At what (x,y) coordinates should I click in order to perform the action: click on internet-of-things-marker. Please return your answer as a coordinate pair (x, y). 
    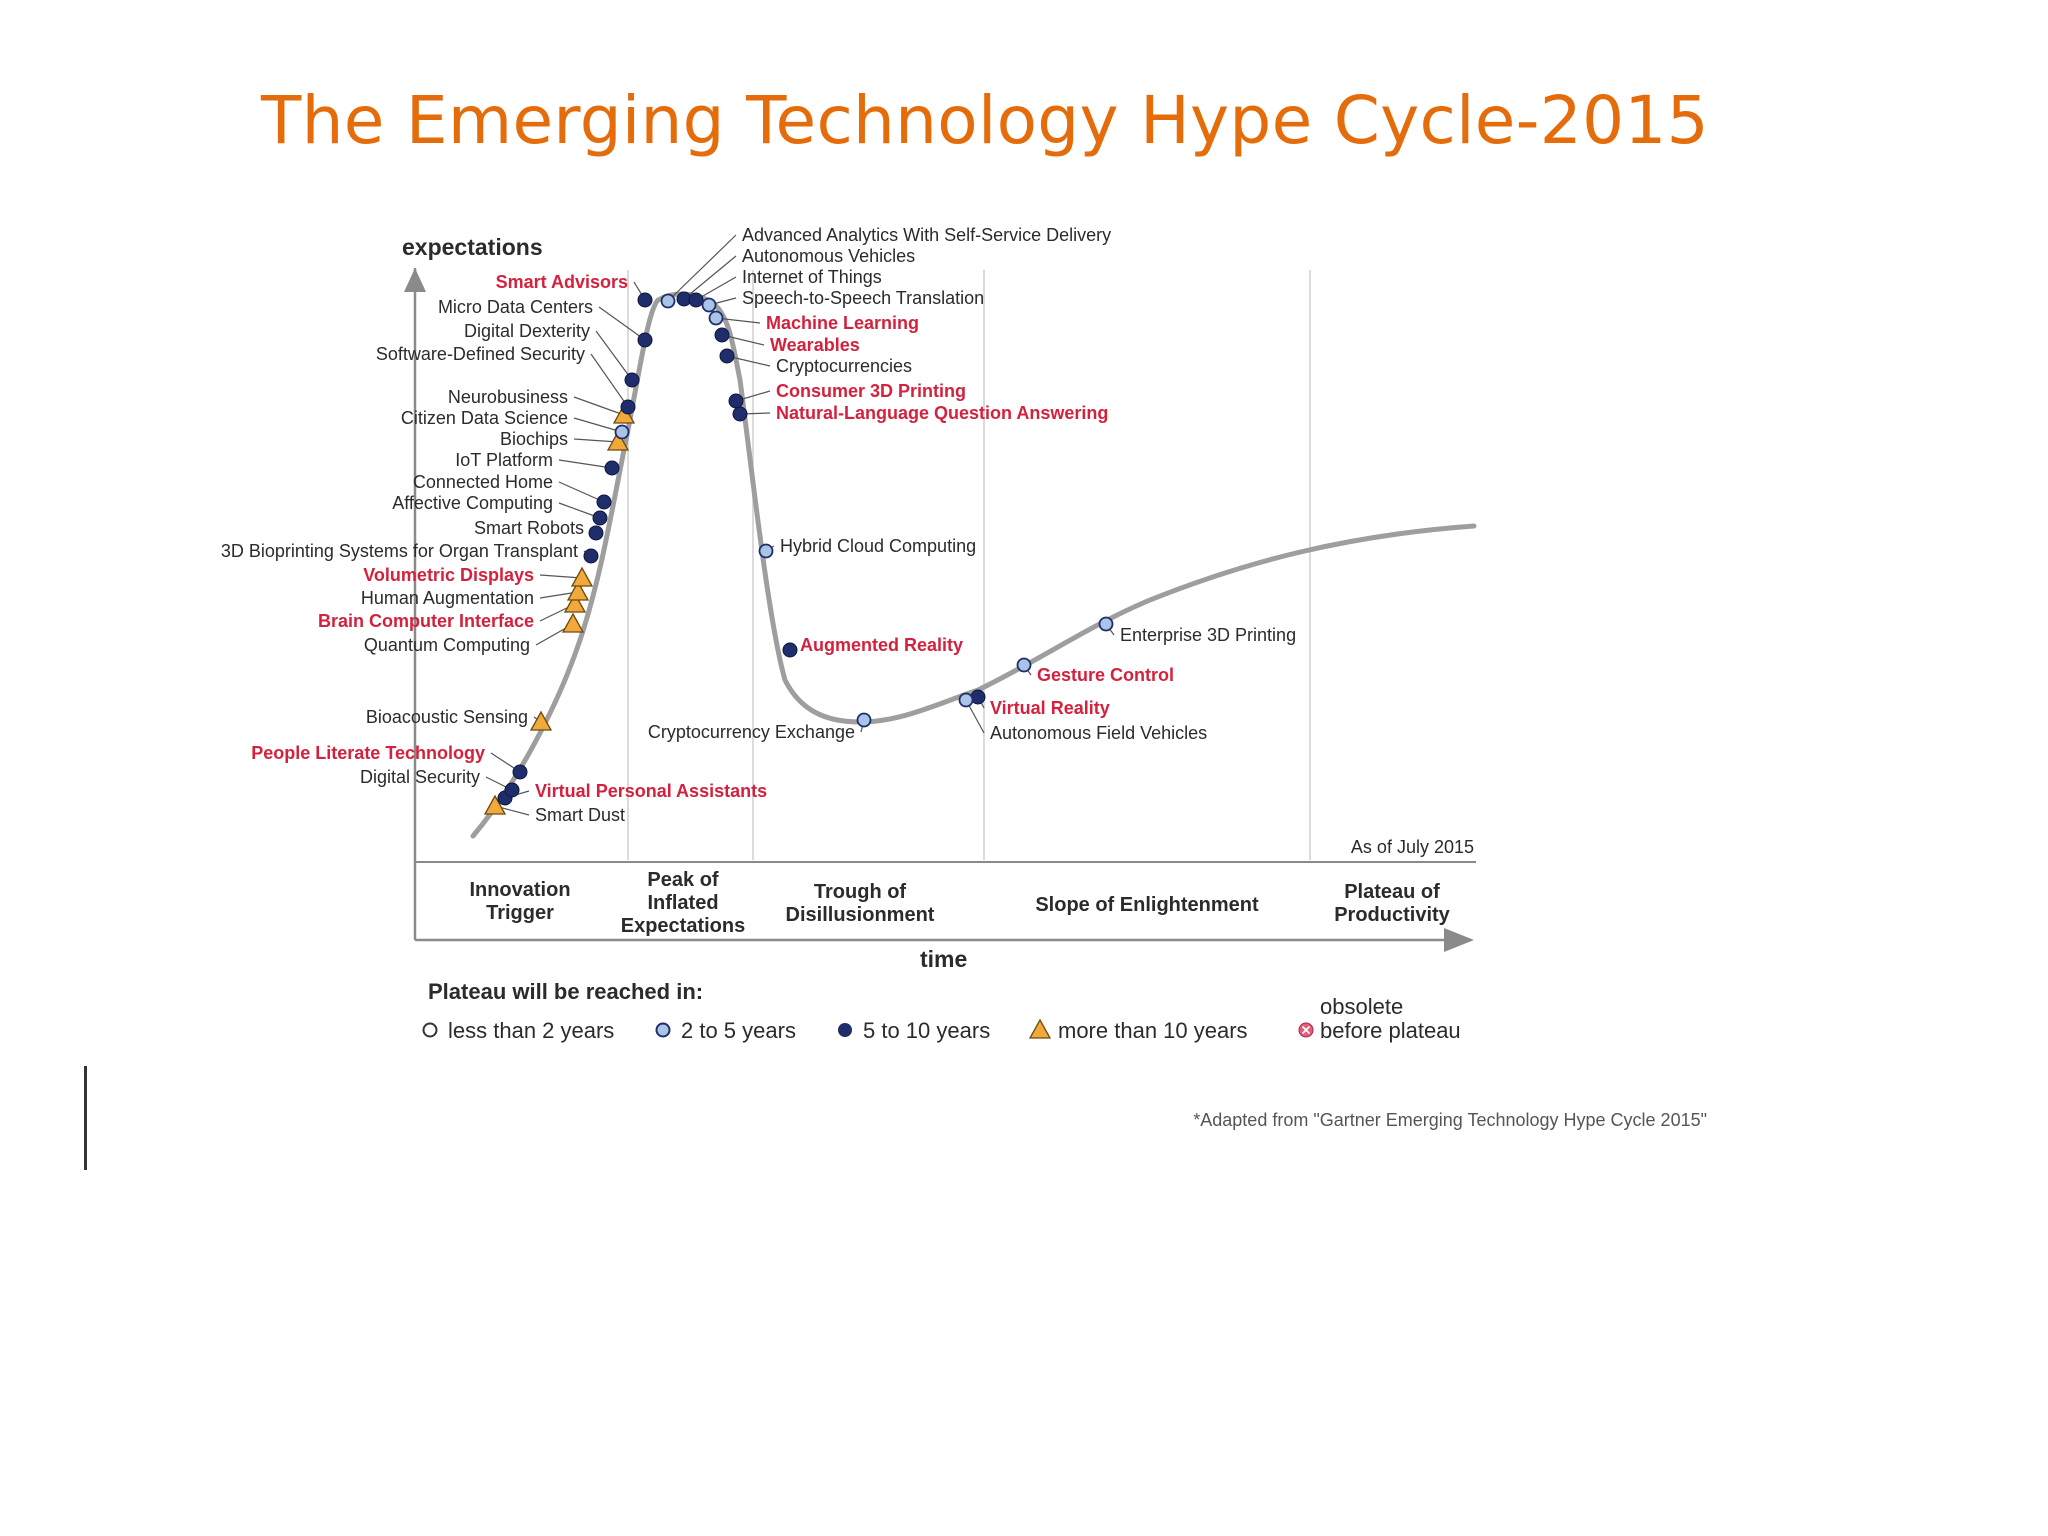
    Looking at the image, I should click on (696, 300).